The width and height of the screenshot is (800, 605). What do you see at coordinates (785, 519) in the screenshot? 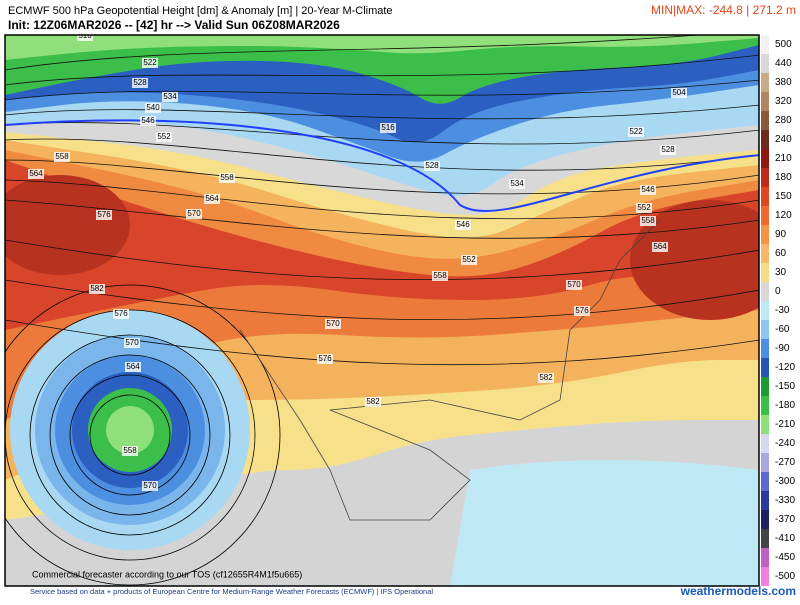
I see `colorbar-label: -370` at bounding box center [785, 519].